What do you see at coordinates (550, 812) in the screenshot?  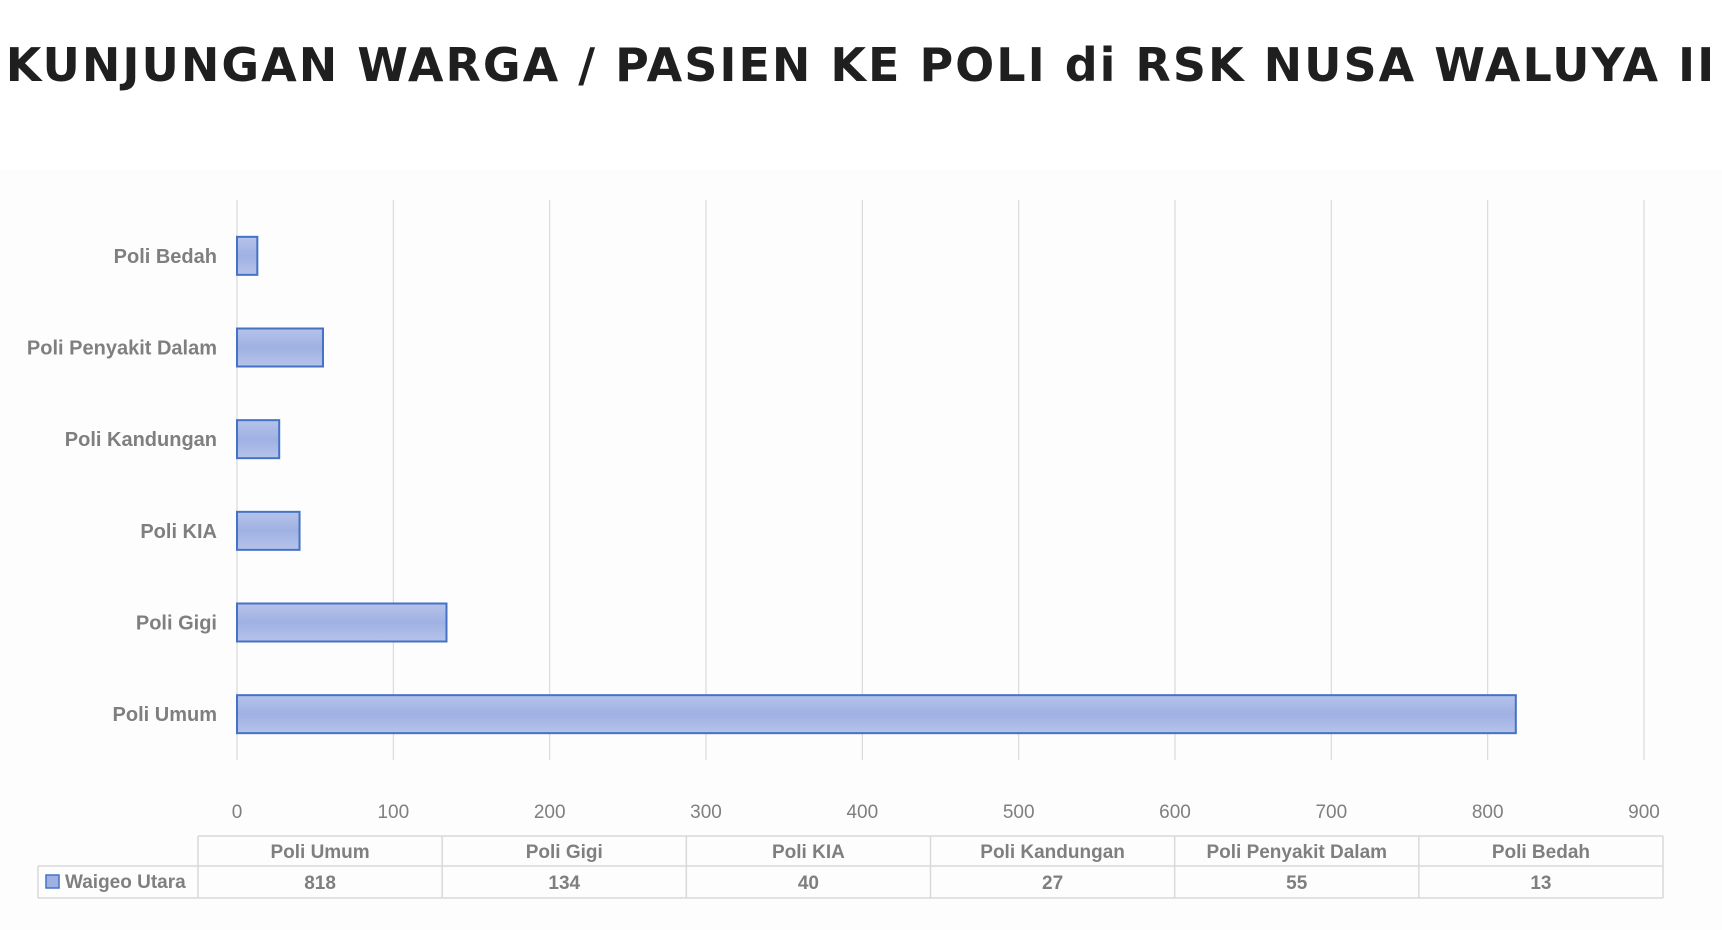 I see `x-tick-label: 200` at bounding box center [550, 812].